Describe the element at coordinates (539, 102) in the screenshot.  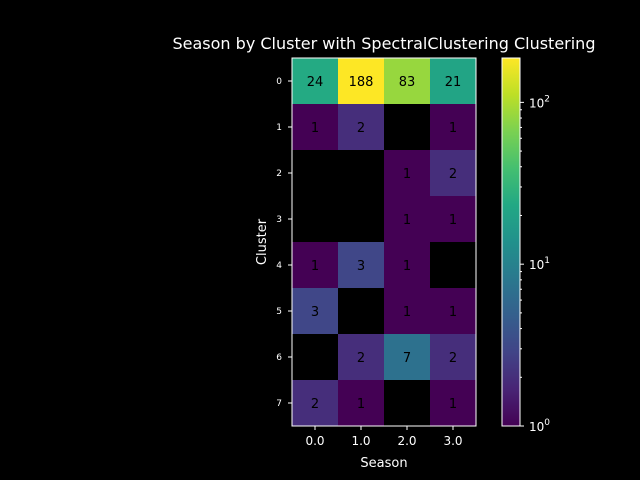
I see `colorbar-tick-label: 10²` at that location.